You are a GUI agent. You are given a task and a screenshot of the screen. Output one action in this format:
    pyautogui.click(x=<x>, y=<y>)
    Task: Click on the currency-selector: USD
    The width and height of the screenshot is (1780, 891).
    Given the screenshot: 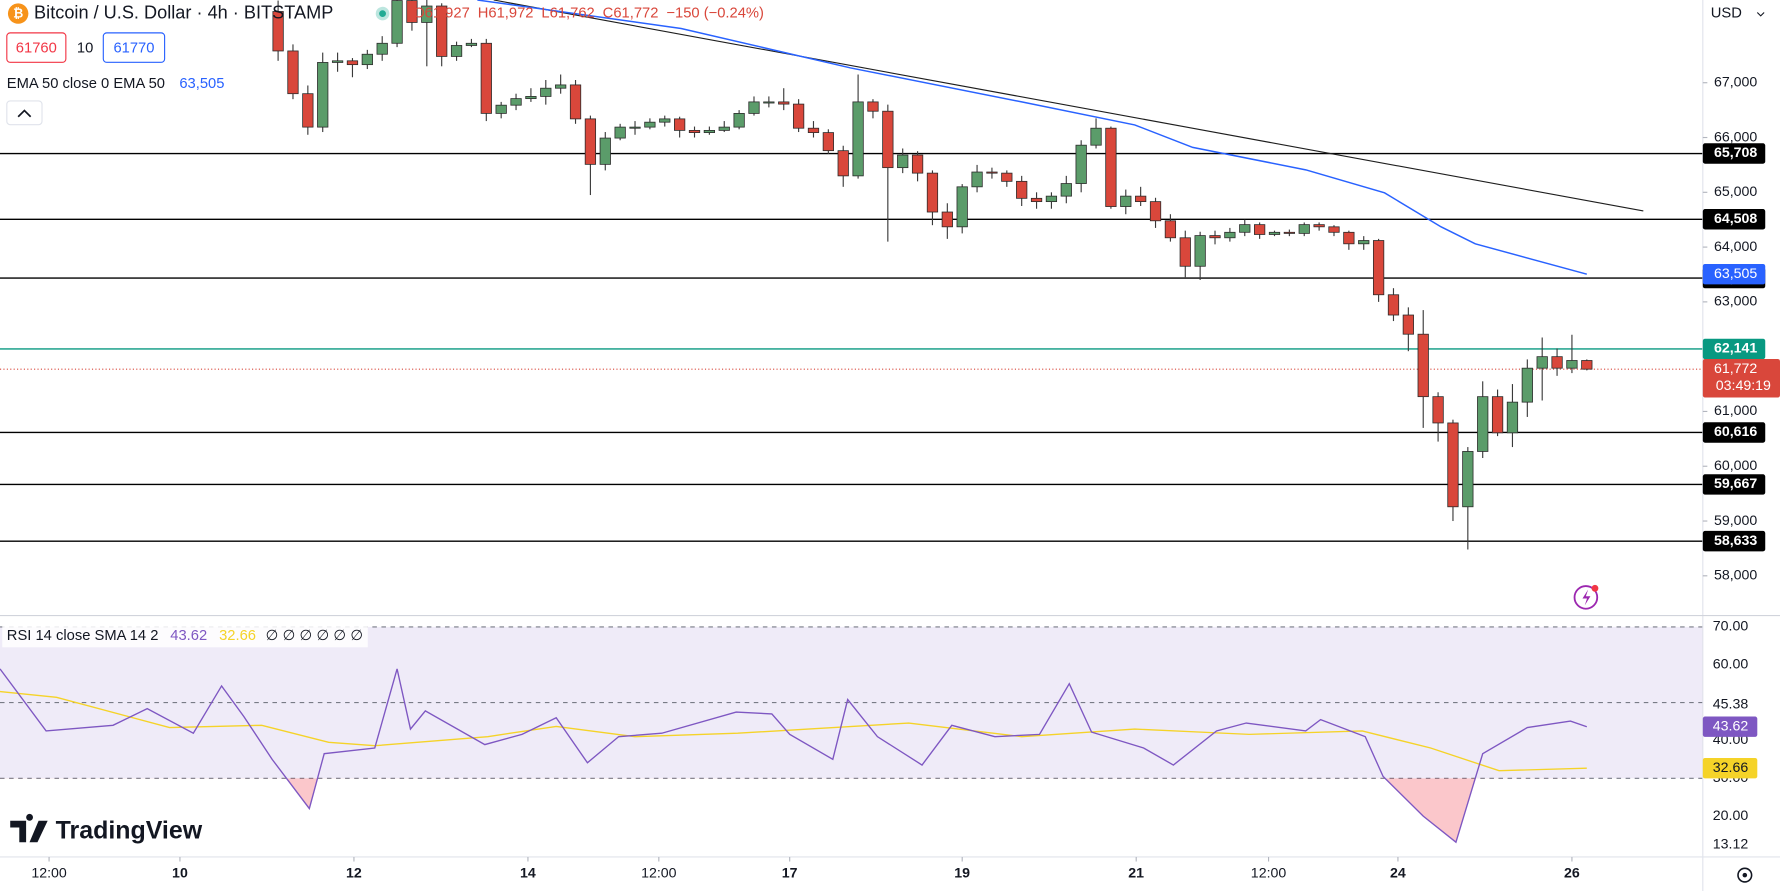 What is the action you would take?
    pyautogui.click(x=1726, y=13)
    